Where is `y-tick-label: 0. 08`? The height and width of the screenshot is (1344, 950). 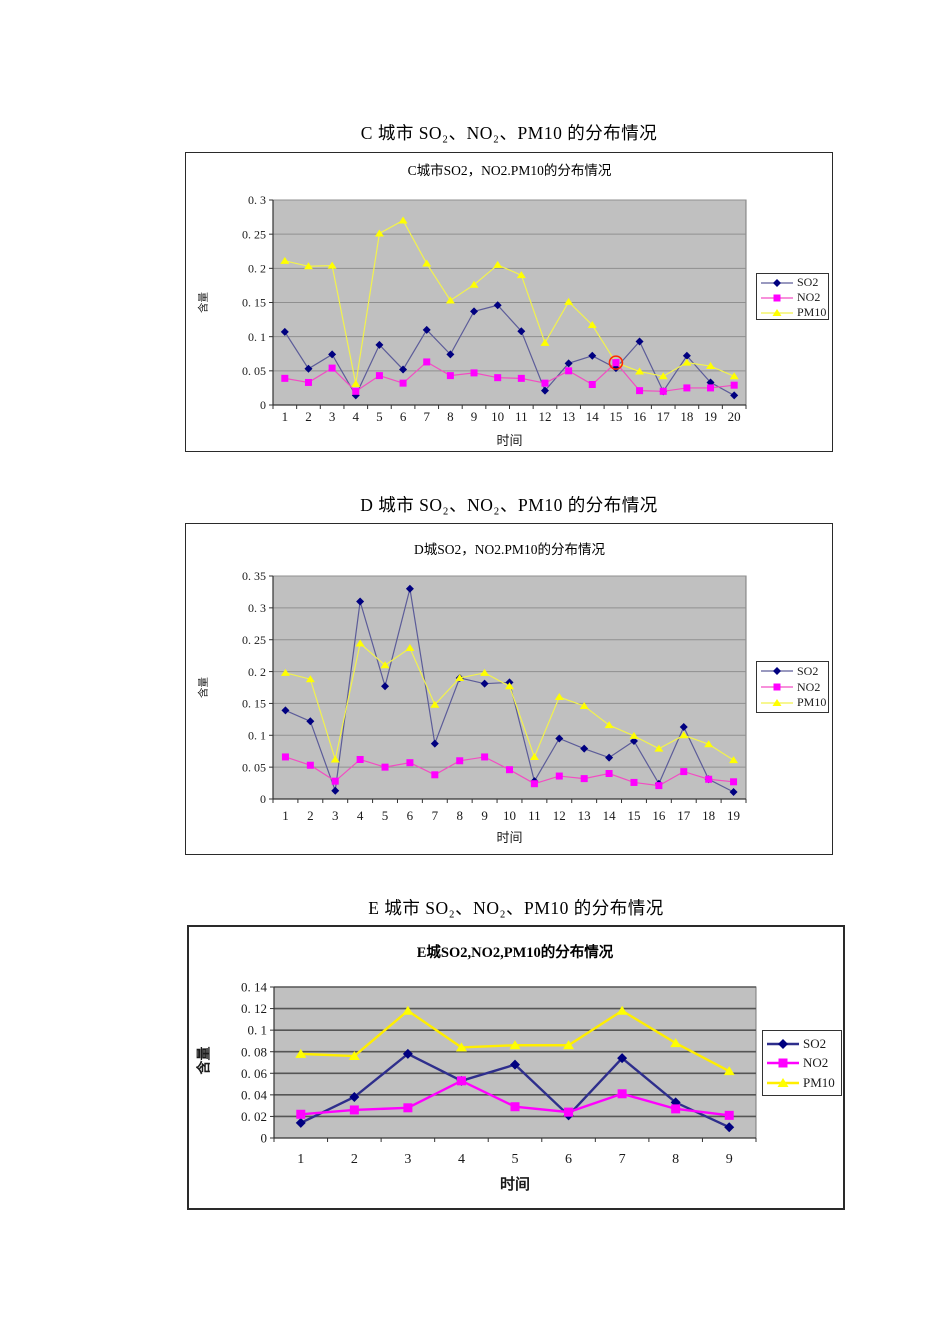 y-tick-label: 0. 08 is located at coordinates (254, 1051).